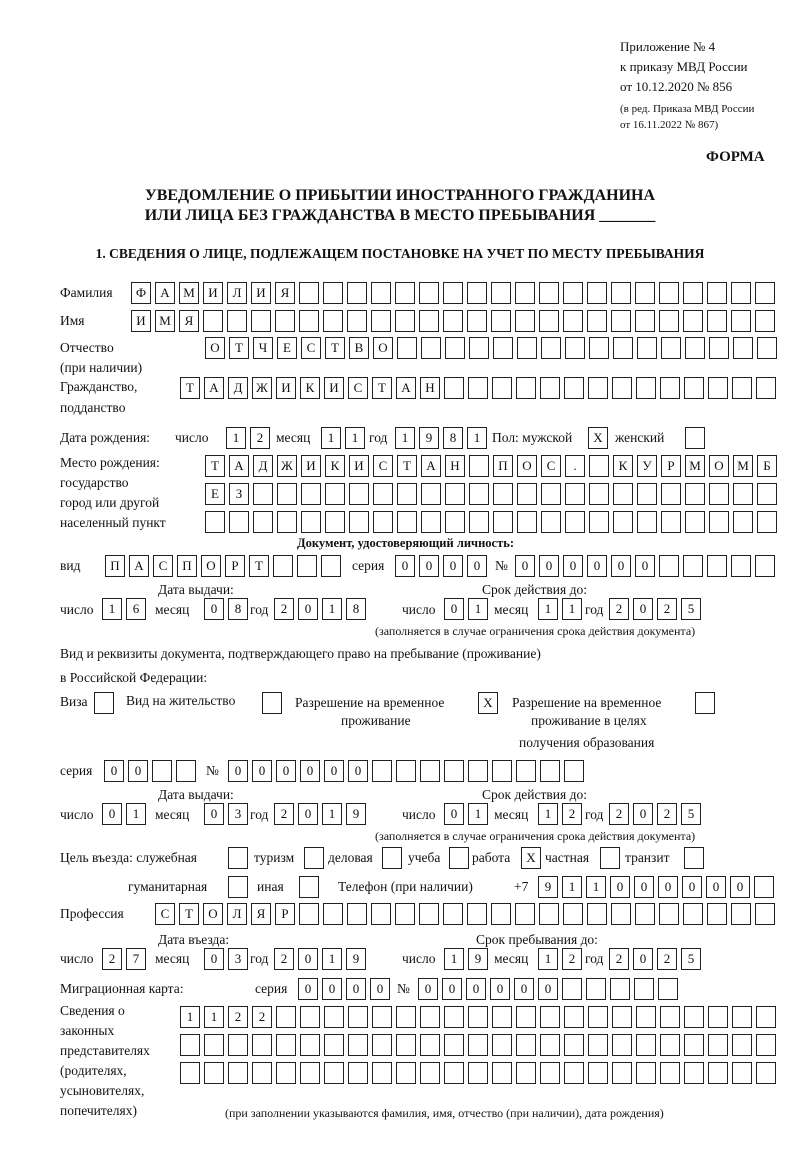 This screenshot has height=1163, width=800. Describe the element at coordinates (488, 703) in the screenshot. I see `checkbox: X` at that location.